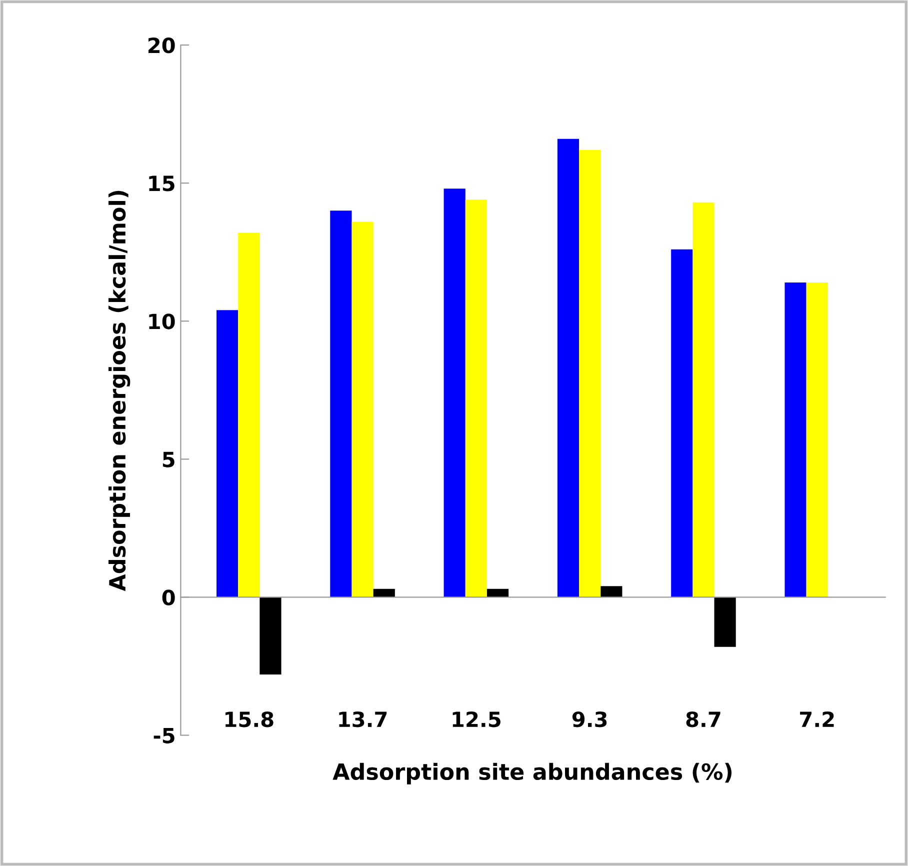 Image resolution: width=908 pixels, height=866 pixels. I want to click on y-tick-label: 20, so click(161, 45).